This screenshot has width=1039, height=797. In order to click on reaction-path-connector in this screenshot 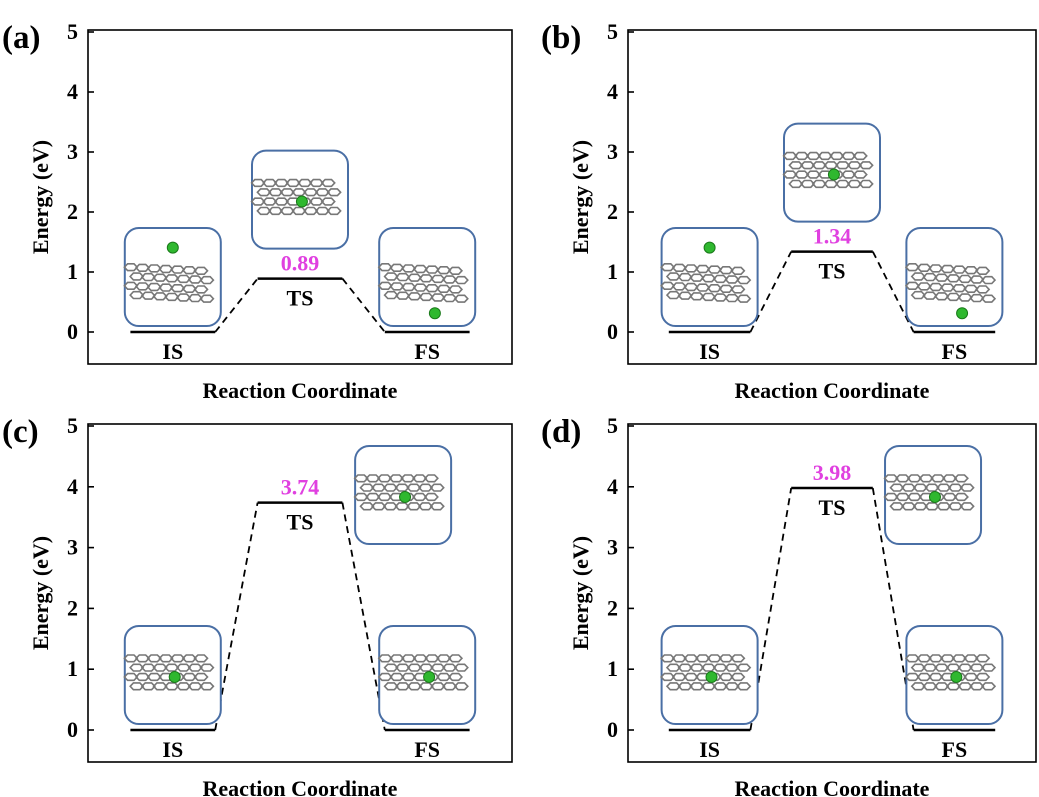, I will do `click(771, 292)`.